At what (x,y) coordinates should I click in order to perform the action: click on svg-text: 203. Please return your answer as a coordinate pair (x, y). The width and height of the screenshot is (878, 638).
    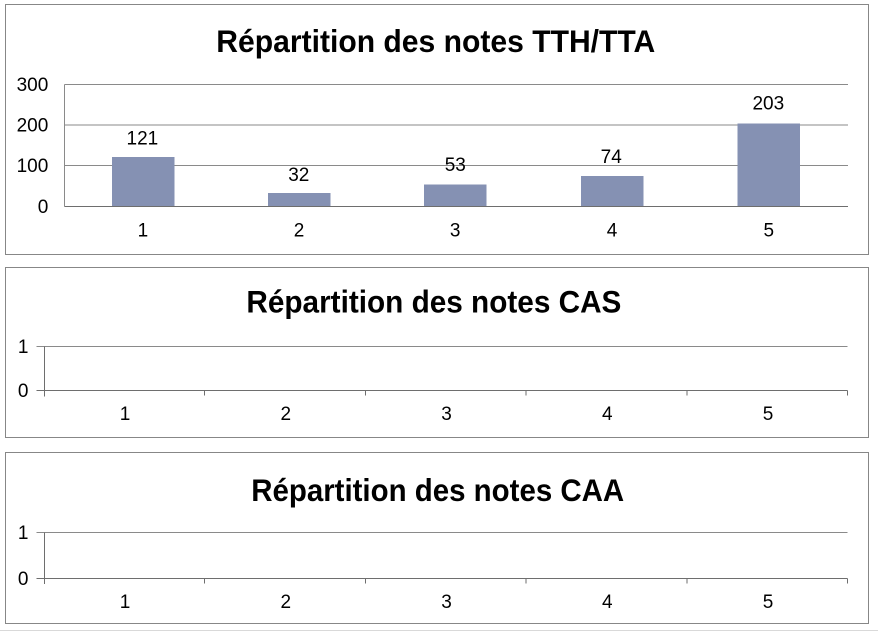
    Looking at the image, I should click on (768, 104).